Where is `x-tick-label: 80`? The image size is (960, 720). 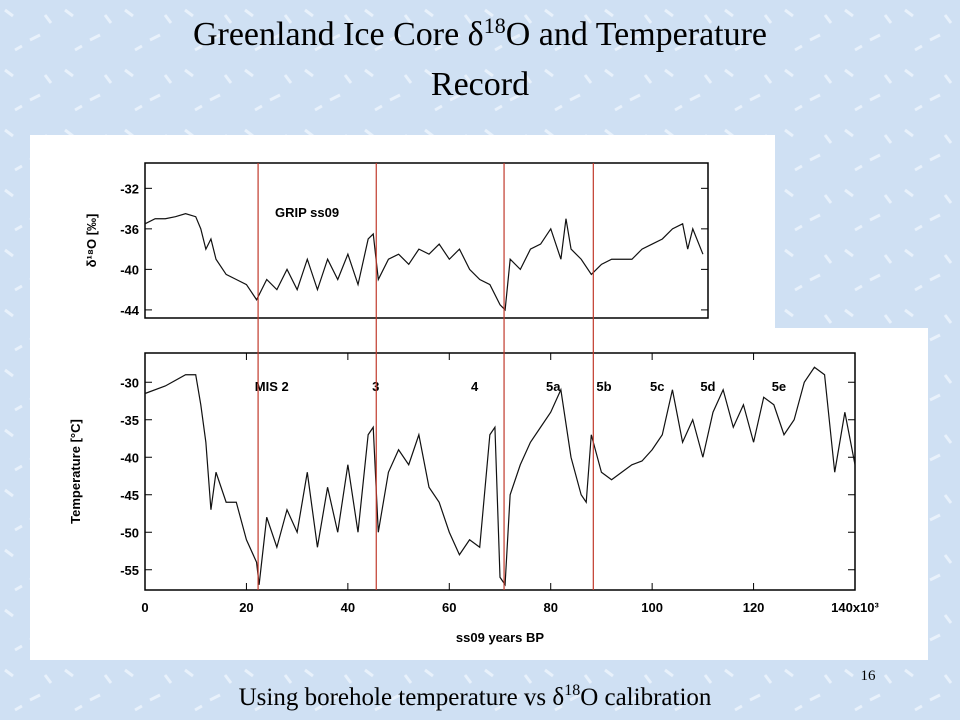 x-tick-label: 80 is located at coordinates (550, 607).